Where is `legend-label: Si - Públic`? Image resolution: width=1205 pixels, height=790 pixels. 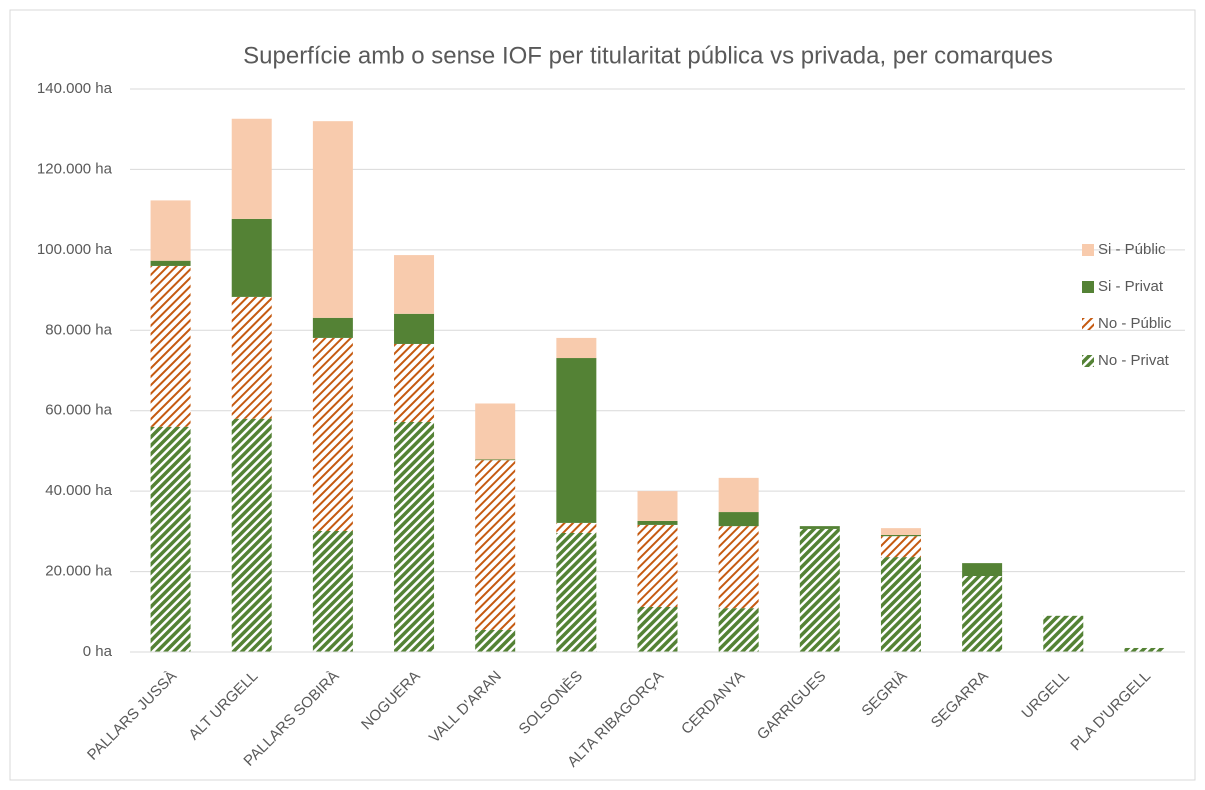 legend-label: Si - Públic is located at coordinates (1132, 249).